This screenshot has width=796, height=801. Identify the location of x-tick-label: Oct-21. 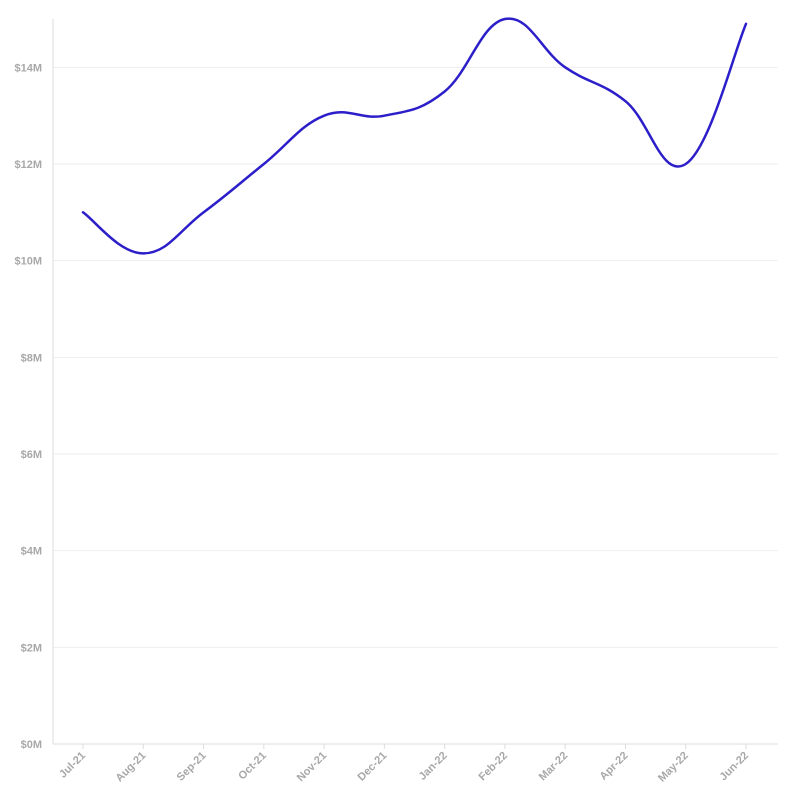
(252, 766).